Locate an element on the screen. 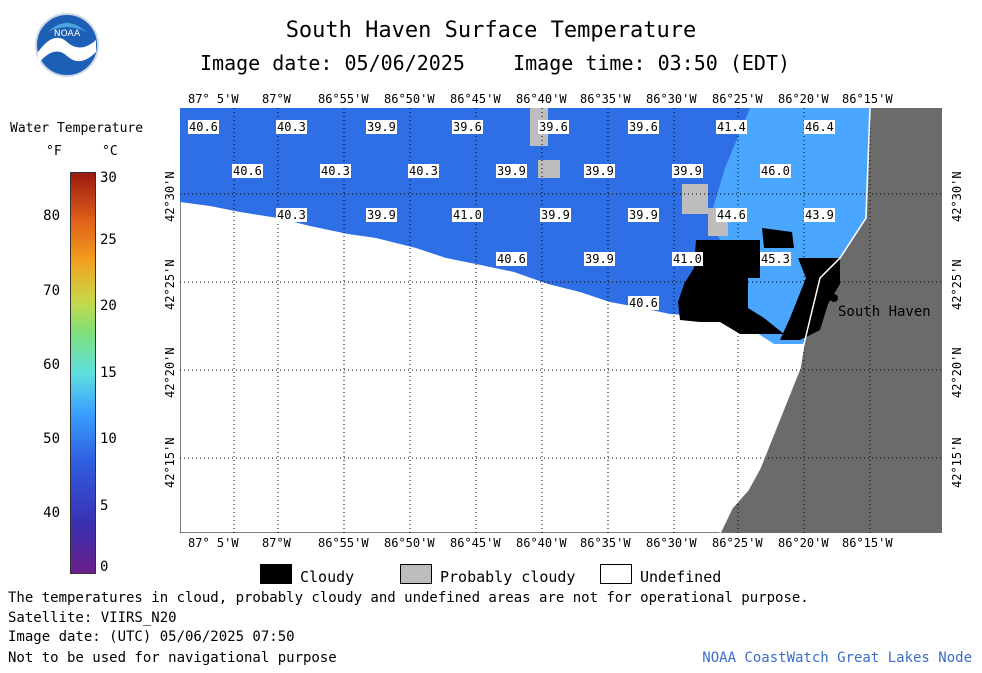 This screenshot has height=673, width=982. image-time: Image time: 03:50 (EDT) is located at coordinates (652, 63).